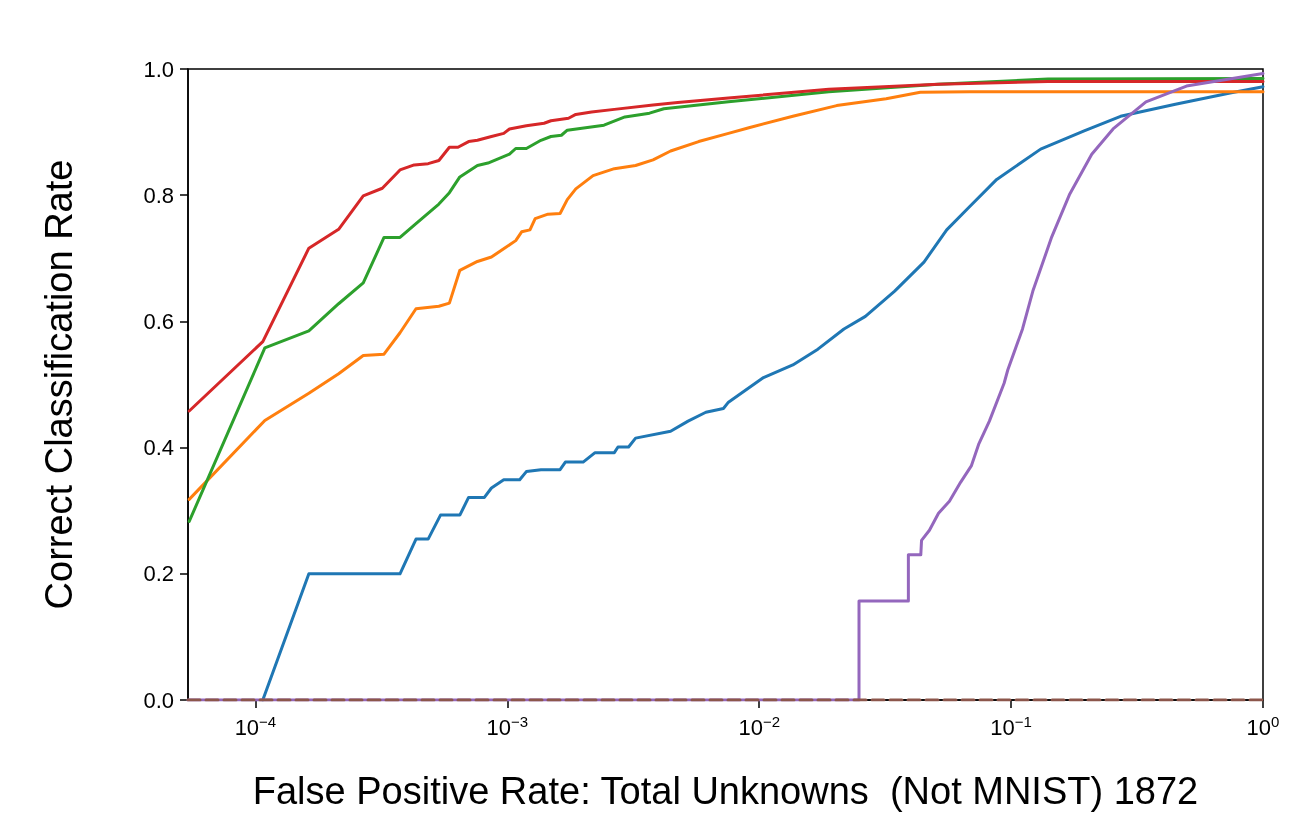  Describe the element at coordinates (158, 69) in the screenshot. I see `y-tick-label: 1.0` at that location.